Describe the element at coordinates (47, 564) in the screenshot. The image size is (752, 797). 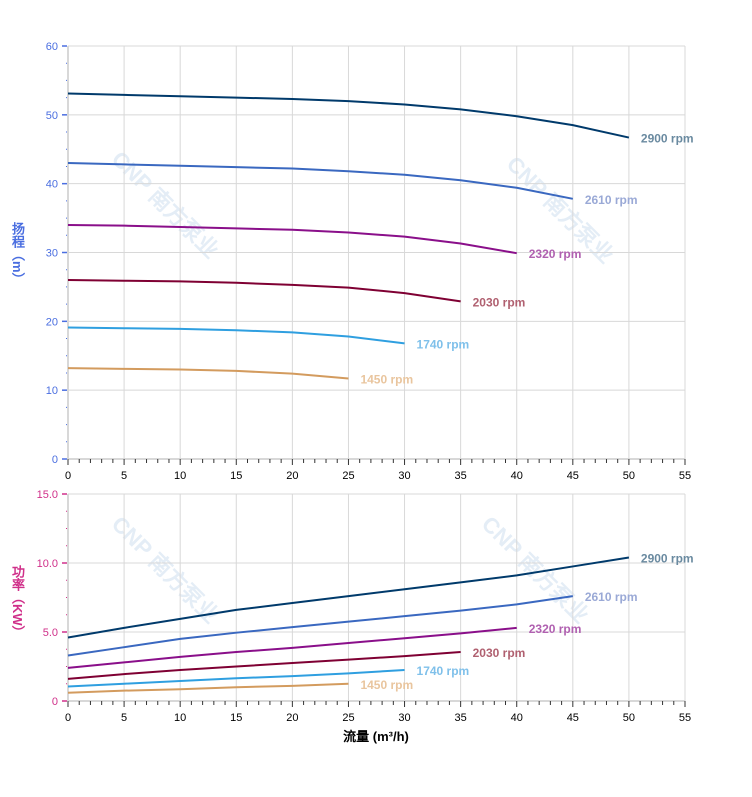
I see `y-tick-label: 10.0` at that location.